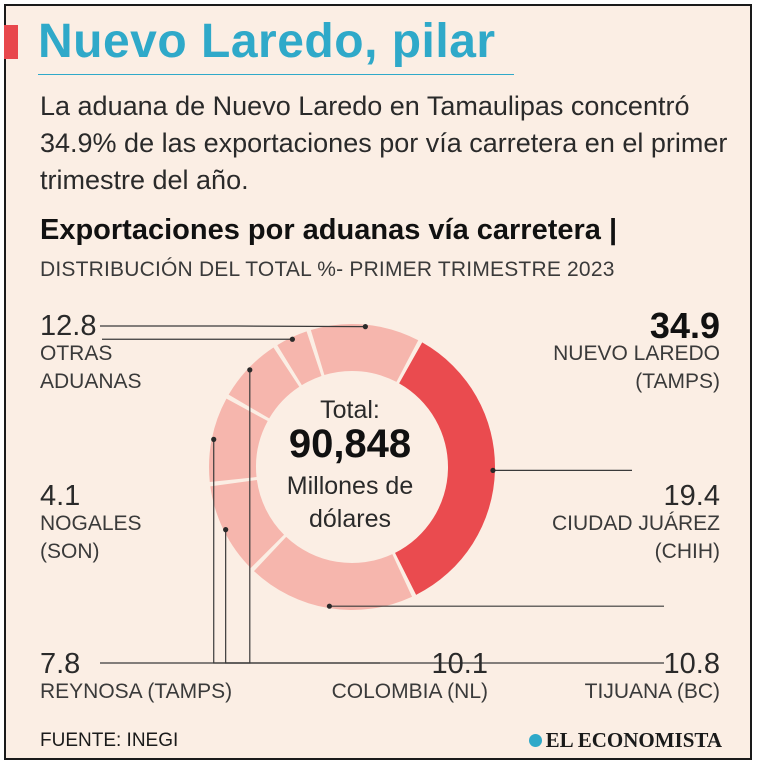 The height and width of the screenshot is (768, 760). Describe the element at coordinates (687, 551) in the screenshot. I see `category-label-ciudad-juarez-2: (CHIH)` at that location.